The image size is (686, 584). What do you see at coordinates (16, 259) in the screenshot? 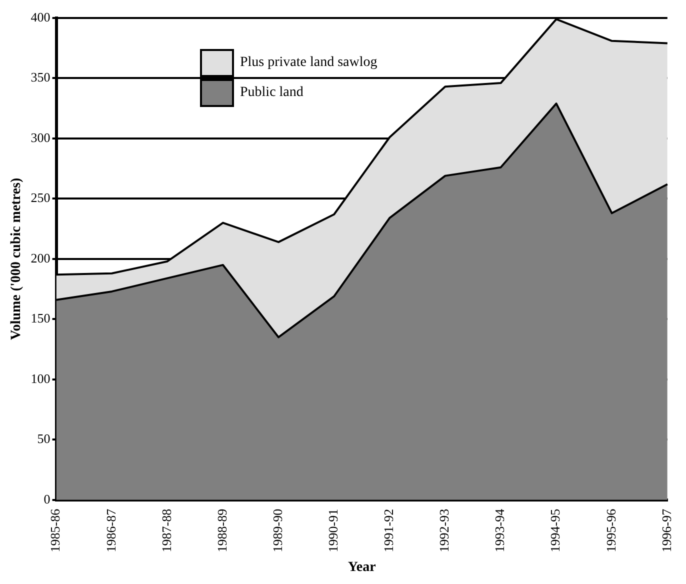
I see `y-axis-title: Volume ('000 cubic metres)` at bounding box center [16, 259].